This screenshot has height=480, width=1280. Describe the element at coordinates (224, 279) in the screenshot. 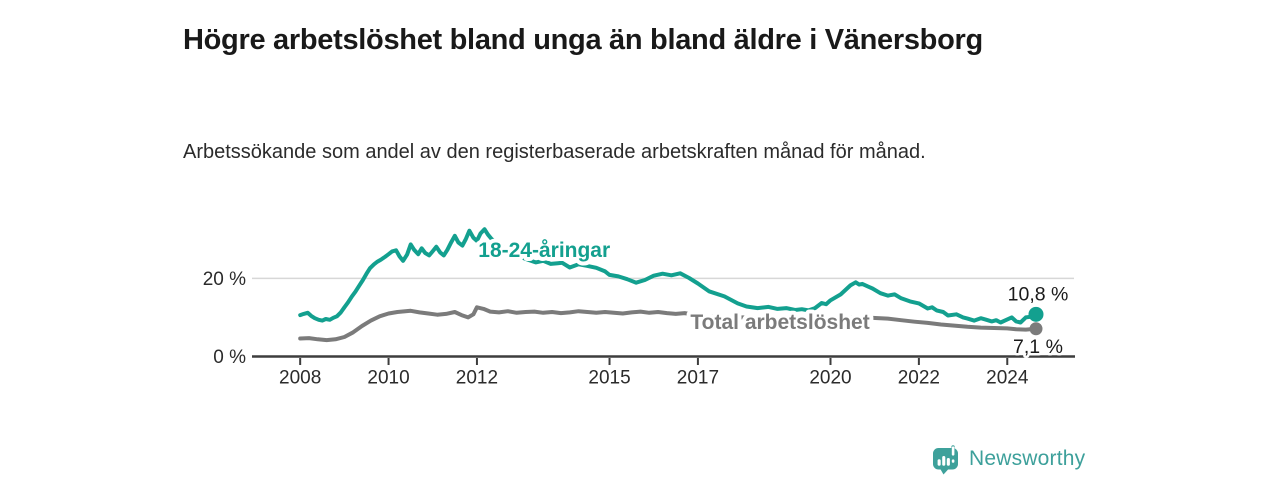

I see `y-tick-label: 20 %` at that location.